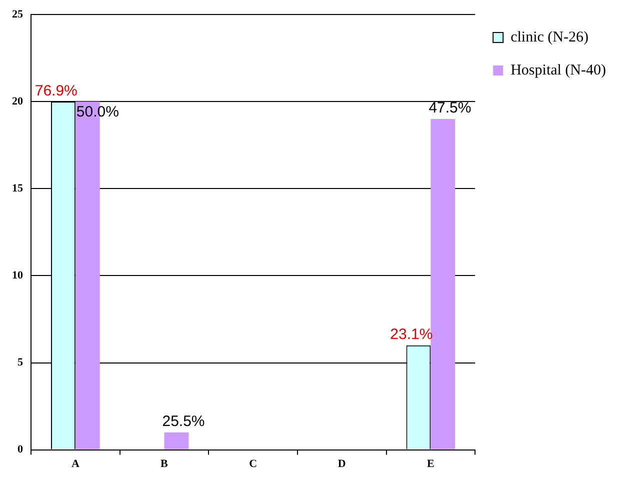 Image resolution: width=620 pixels, height=478 pixels. What do you see at coordinates (18, 14) in the screenshot?
I see `y-tick-label: 25` at bounding box center [18, 14].